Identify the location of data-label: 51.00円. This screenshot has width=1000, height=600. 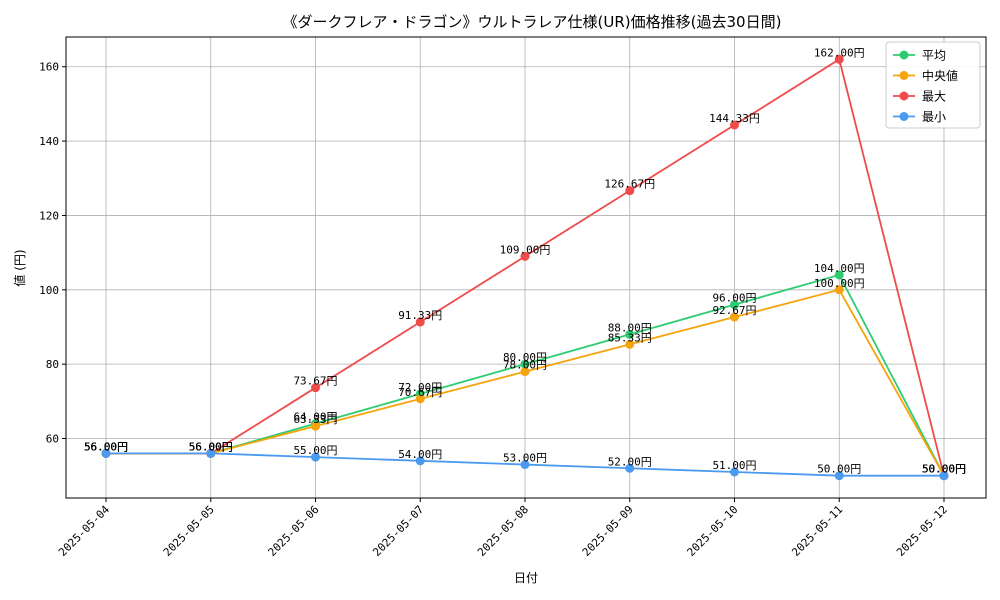
(734, 465).